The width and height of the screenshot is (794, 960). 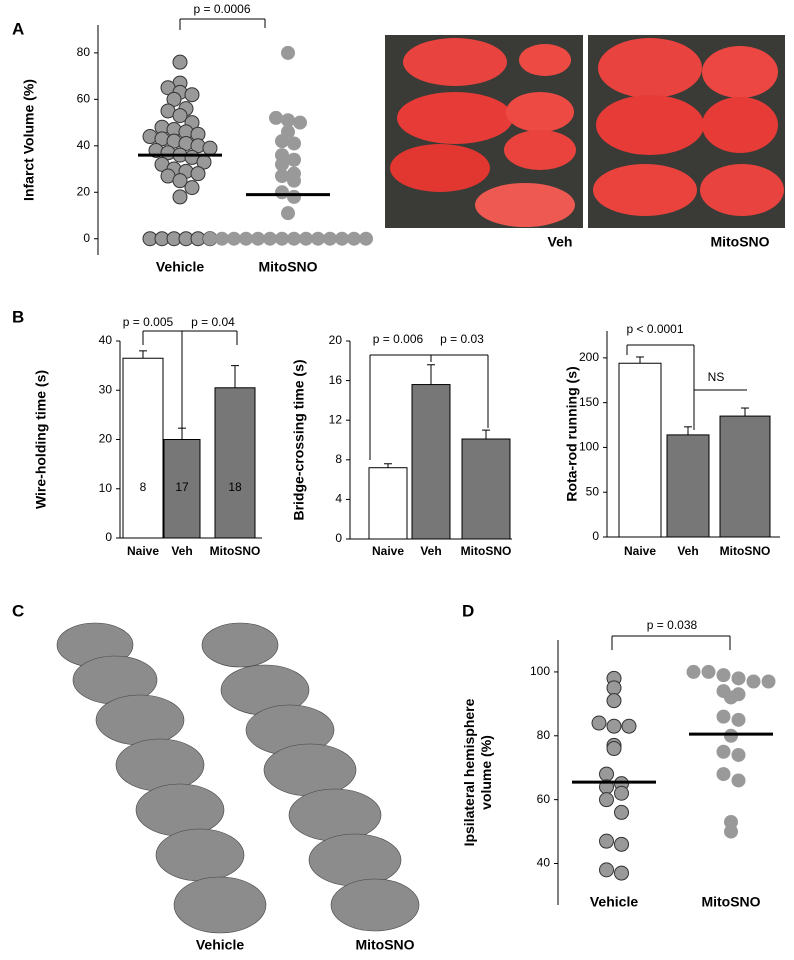 I want to click on panel-label: B, so click(x=18, y=316).